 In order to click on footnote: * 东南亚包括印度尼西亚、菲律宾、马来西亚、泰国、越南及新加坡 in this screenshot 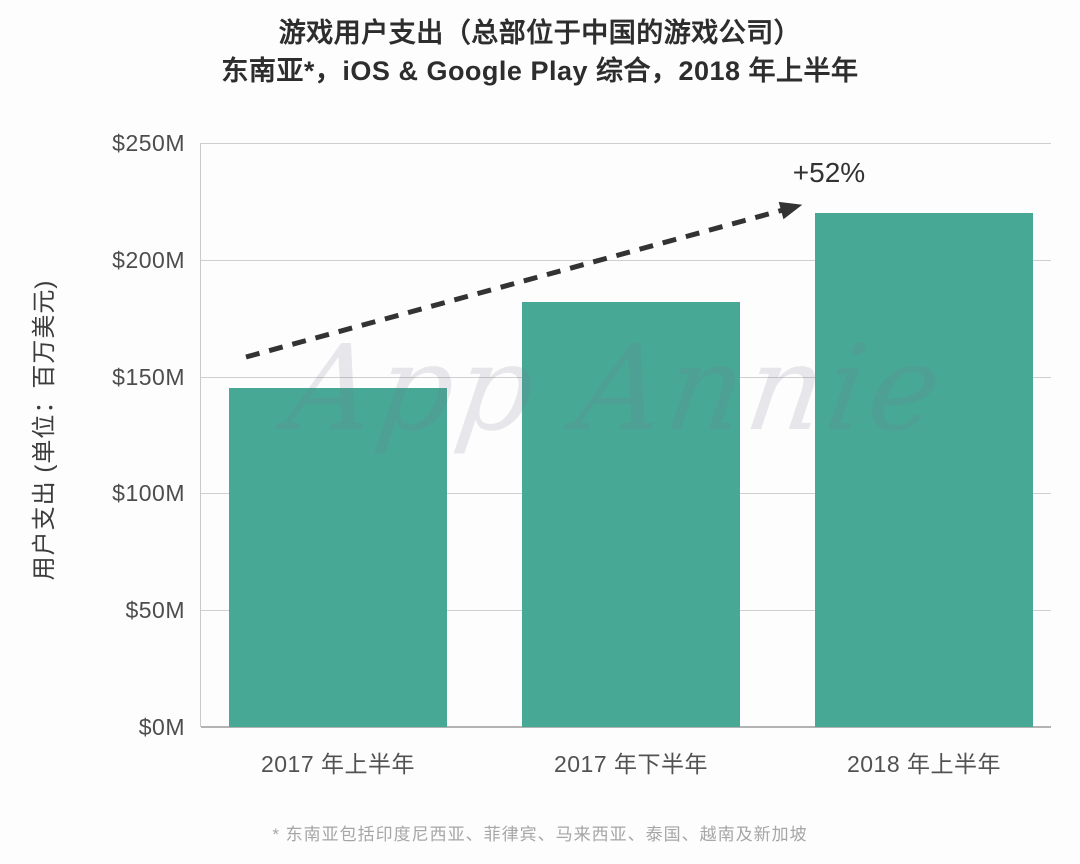, I will do `click(540, 834)`.